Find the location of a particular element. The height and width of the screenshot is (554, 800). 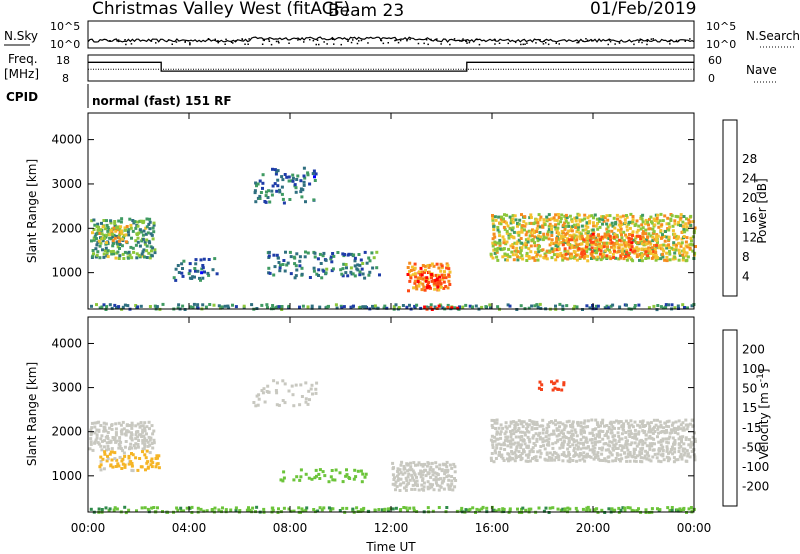

y-tick-label: 3000 is located at coordinates (66, 184).